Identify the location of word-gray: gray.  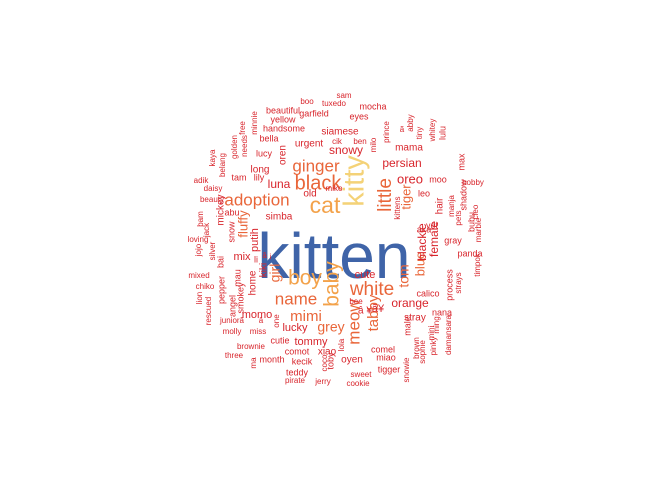
(453, 240).